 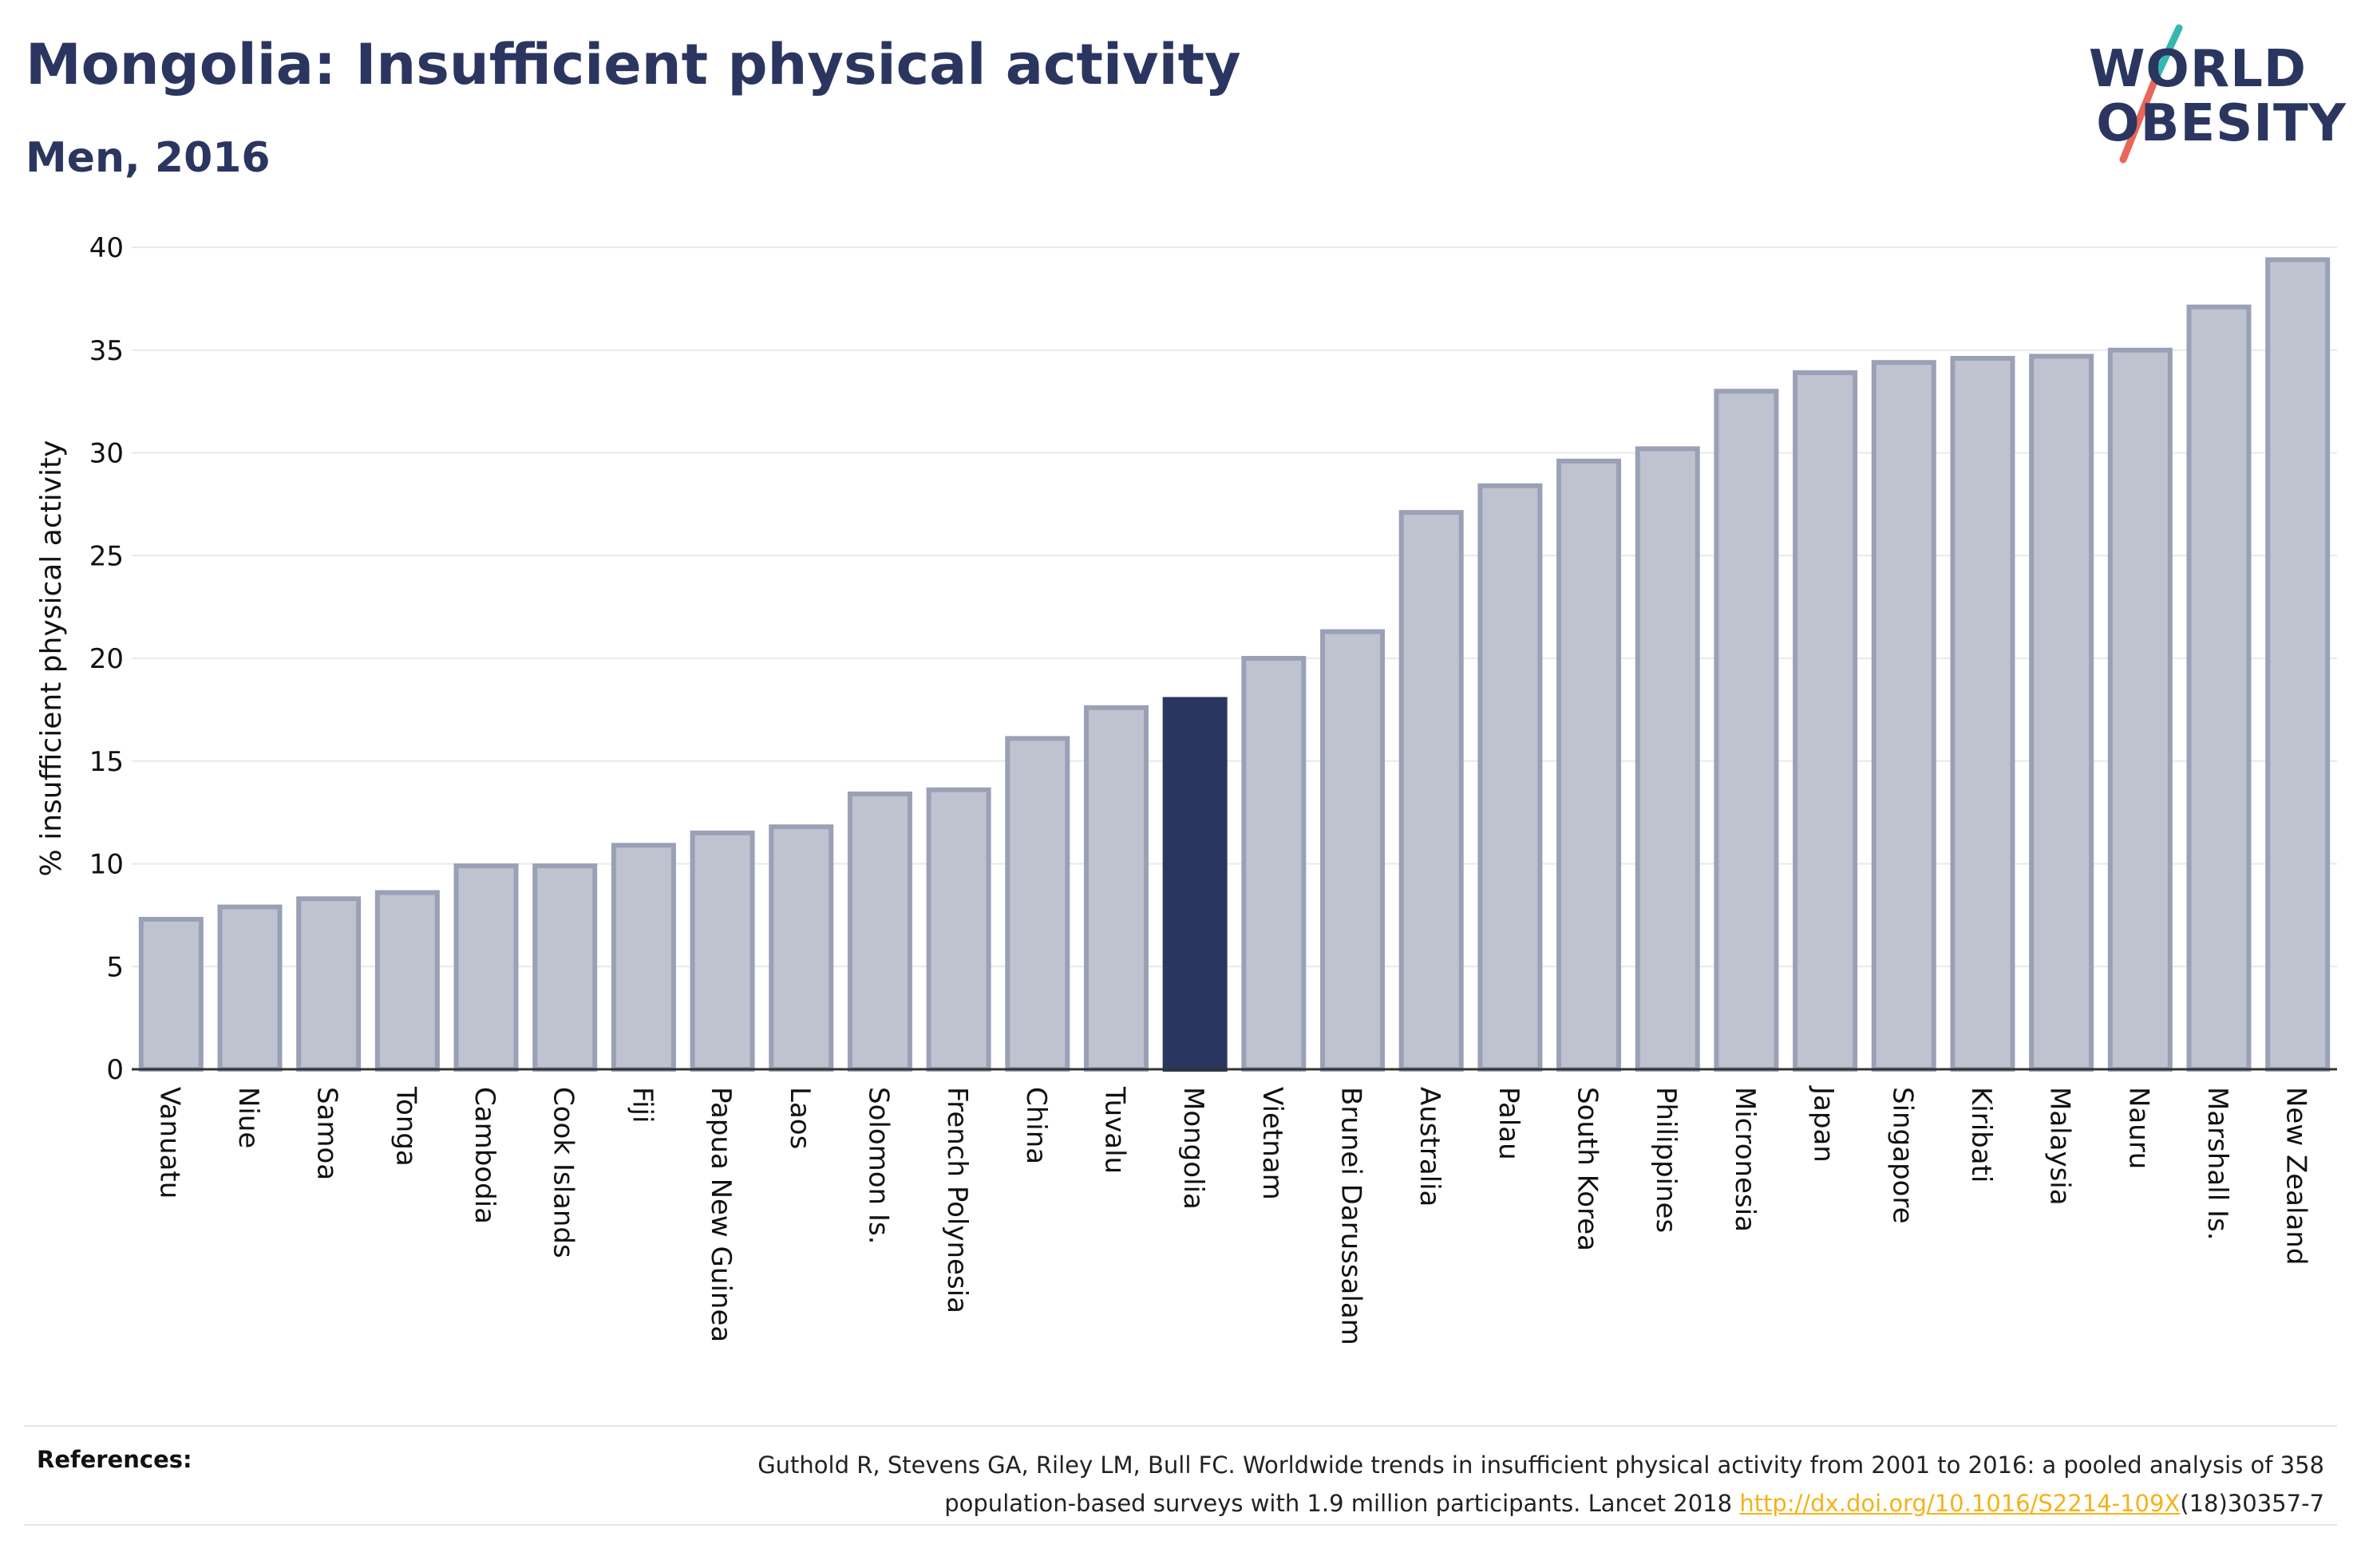 What do you see at coordinates (563, 1172) in the screenshot?
I see `x-tick-label: Cook Islands` at bounding box center [563, 1172].